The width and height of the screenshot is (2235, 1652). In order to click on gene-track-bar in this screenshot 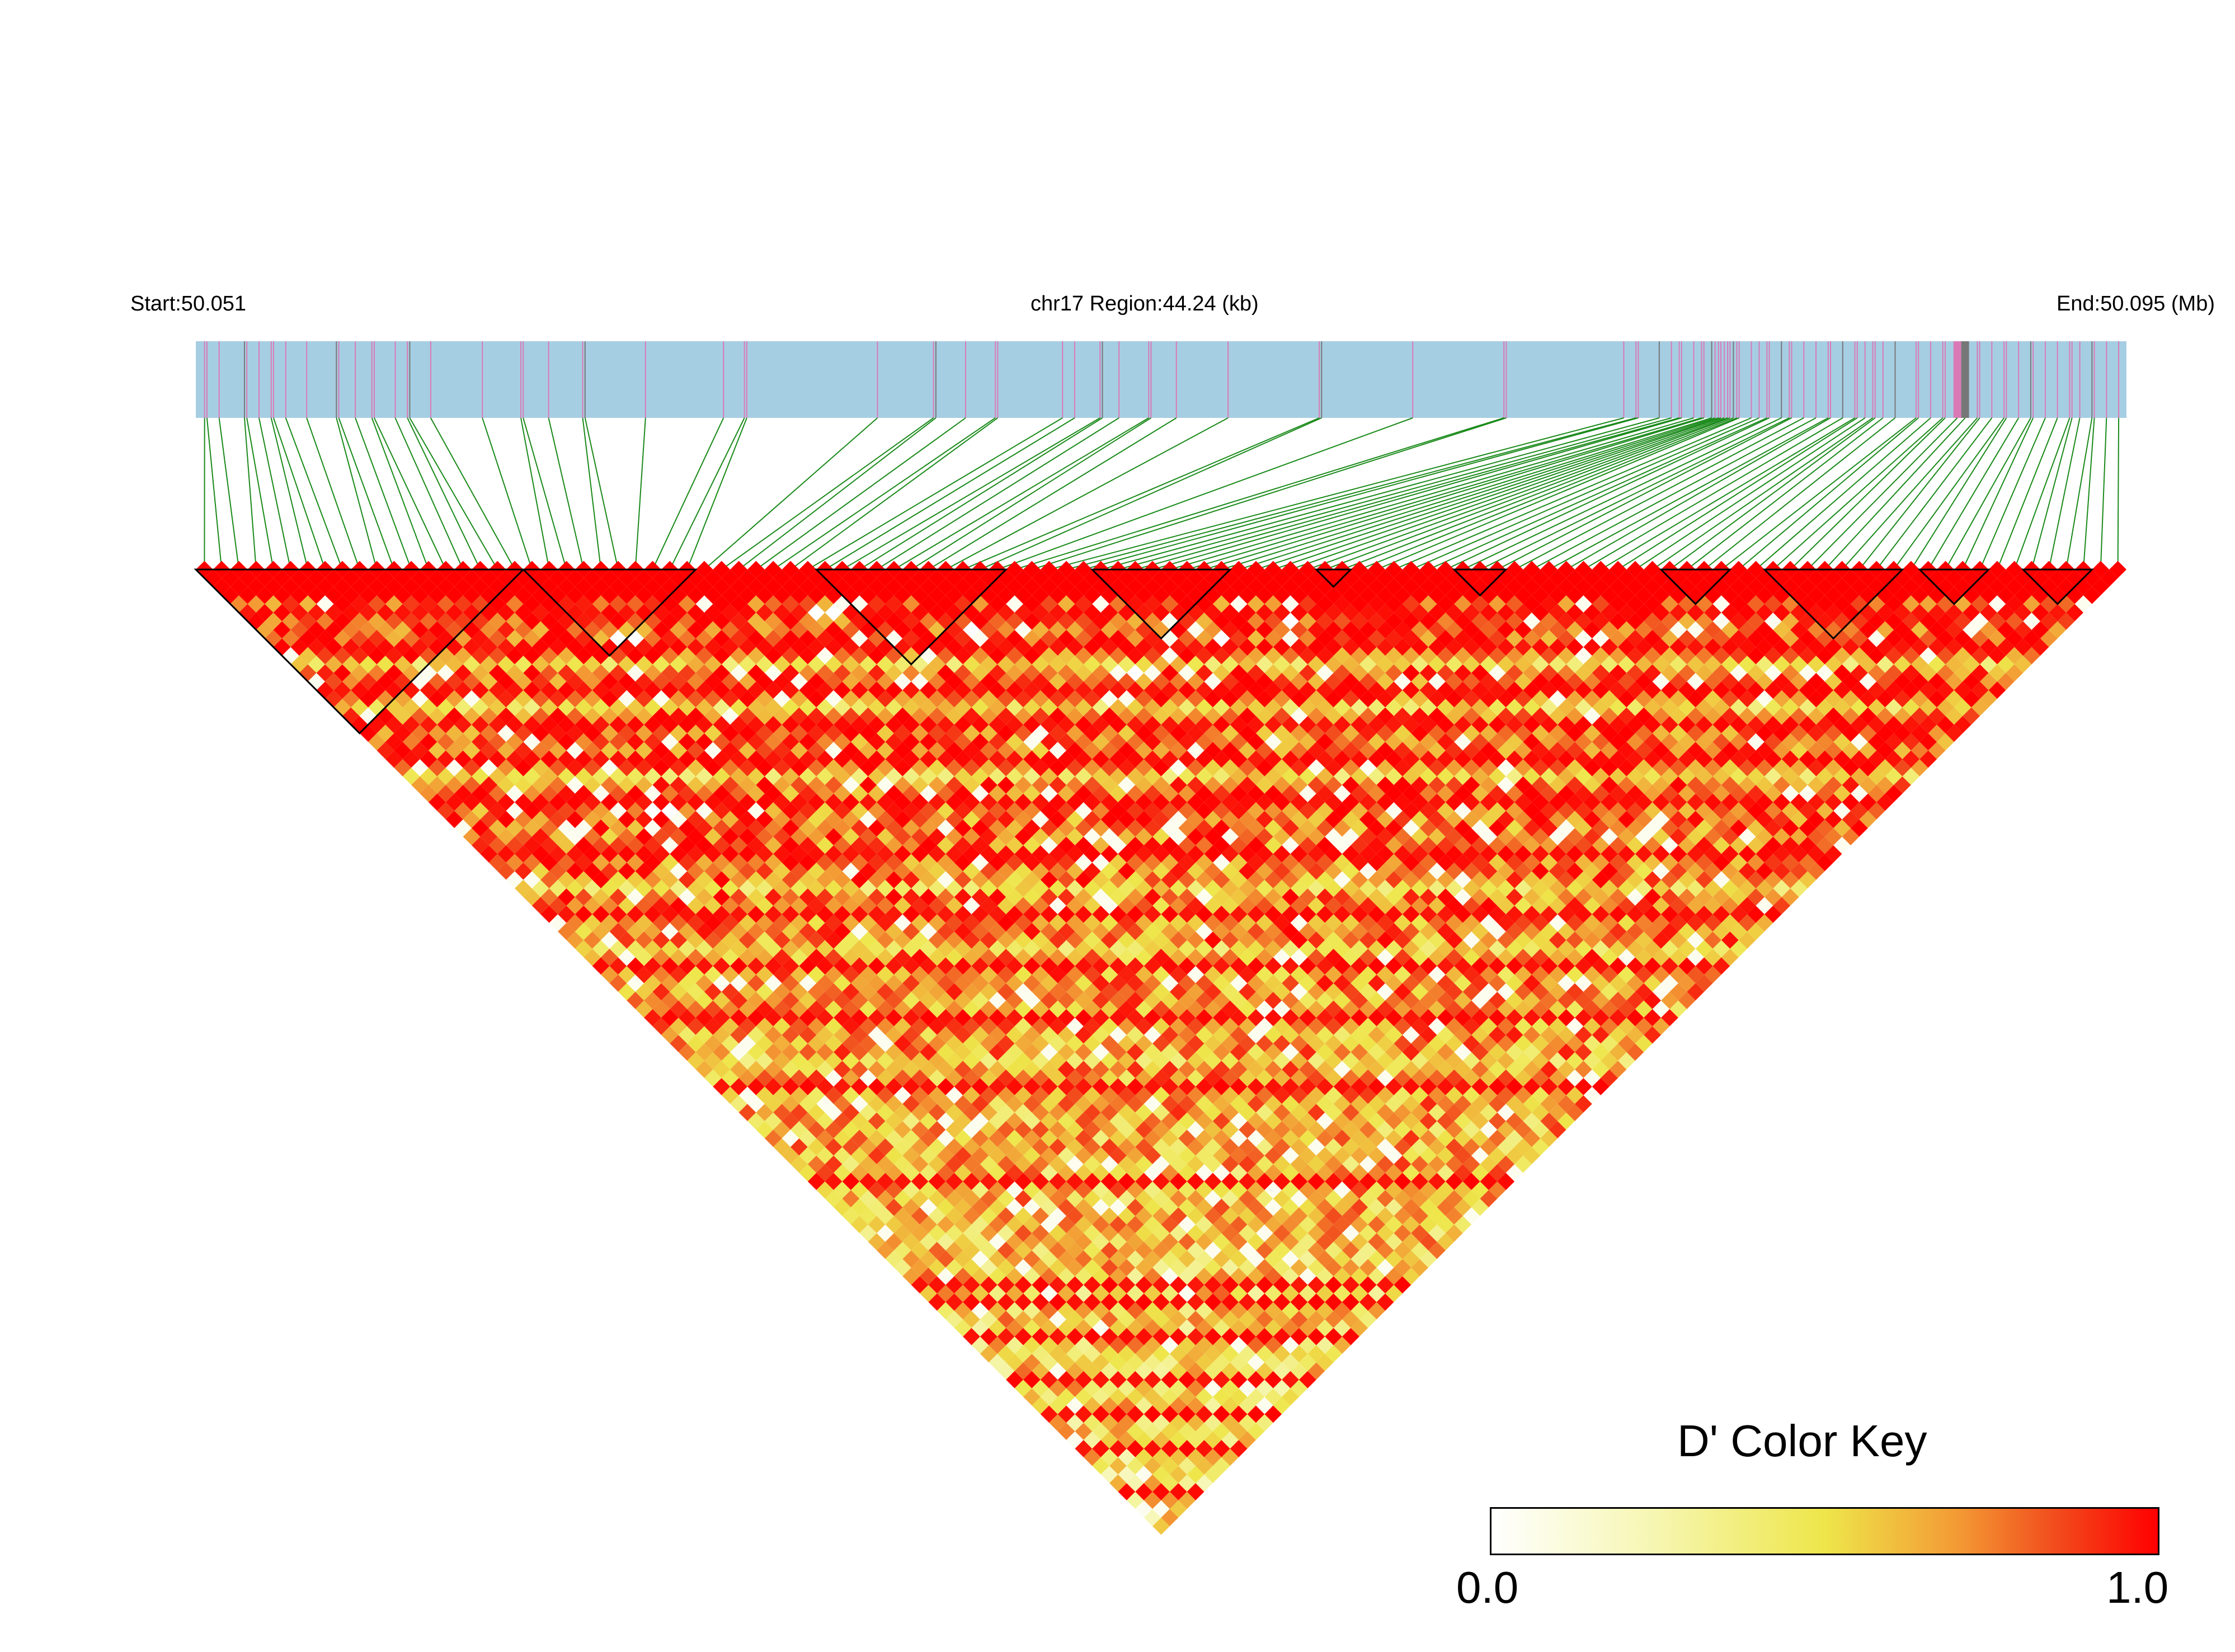, I will do `click(1161, 379)`.